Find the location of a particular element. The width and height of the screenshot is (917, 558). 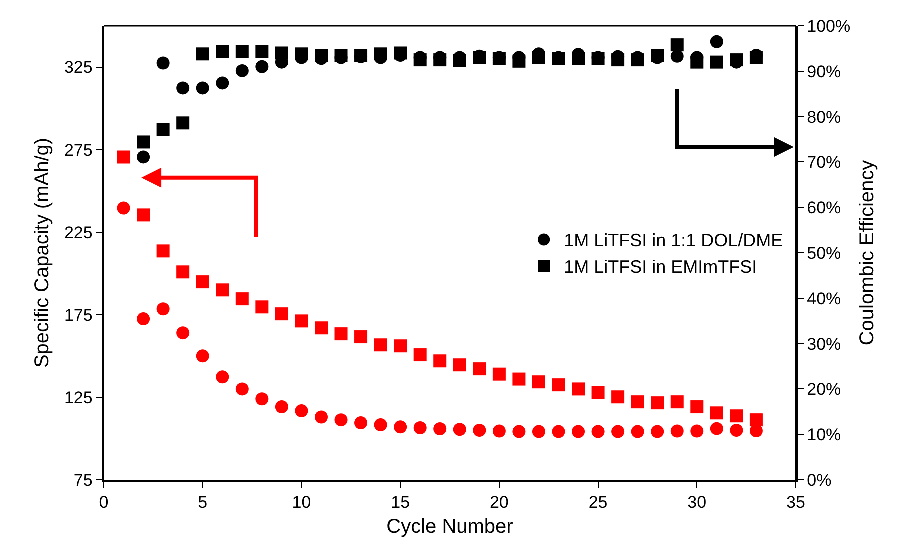

y2-tick-label: 100% is located at coordinates (829, 26).